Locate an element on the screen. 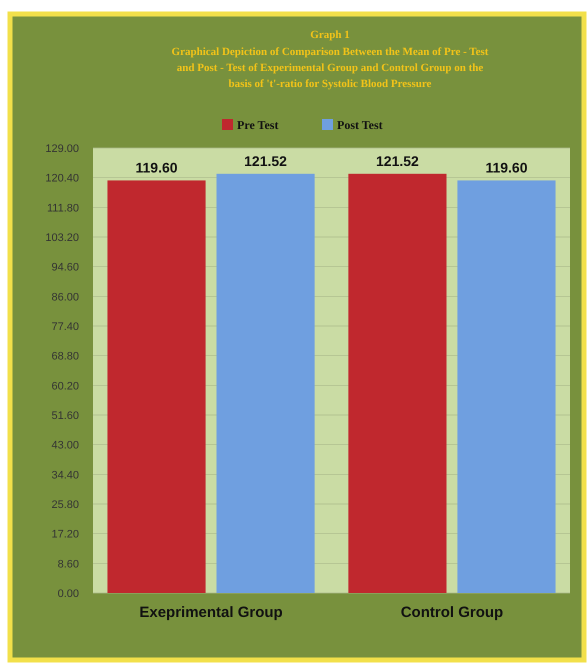 This screenshot has width=587, height=663. x-tick-label: Control Group is located at coordinates (452, 612).